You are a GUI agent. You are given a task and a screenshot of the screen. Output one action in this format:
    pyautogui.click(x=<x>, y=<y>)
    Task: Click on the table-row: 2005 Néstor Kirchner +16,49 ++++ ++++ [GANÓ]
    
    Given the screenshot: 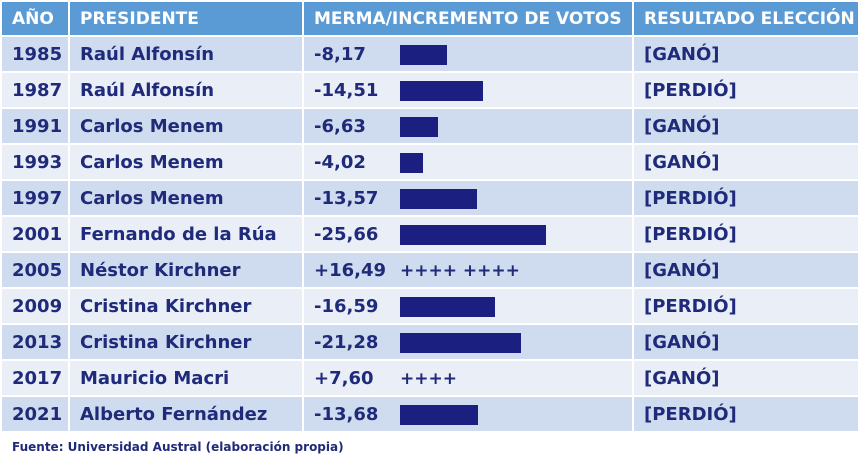 What is the action you would take?
    pyautogui.click(x=430, y=270)
    